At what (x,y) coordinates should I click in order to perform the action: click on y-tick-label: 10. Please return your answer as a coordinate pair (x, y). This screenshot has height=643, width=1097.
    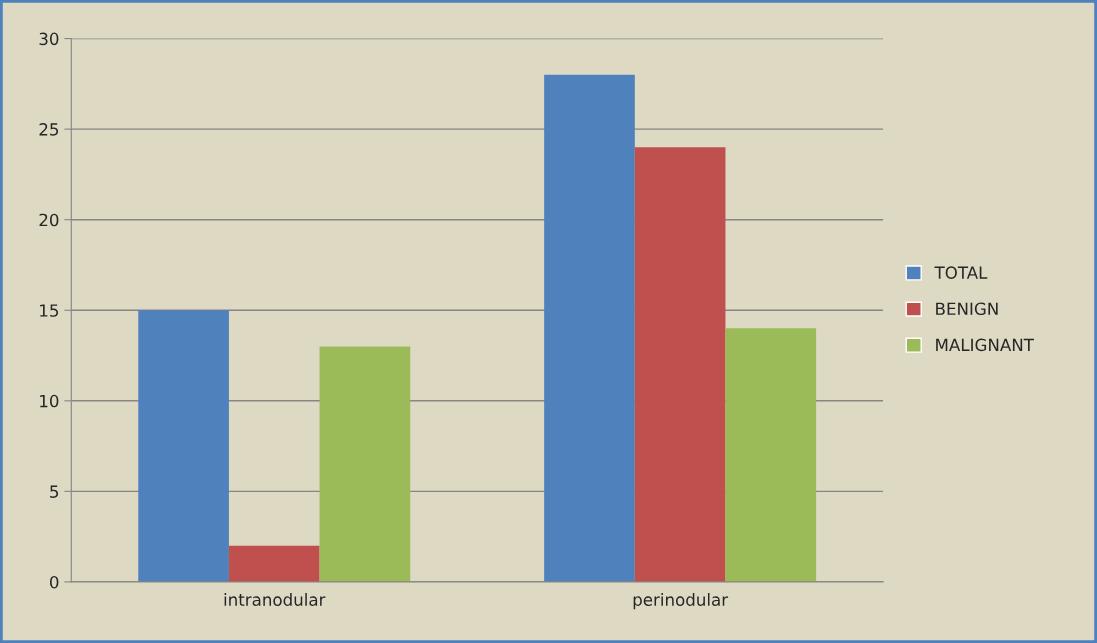
    Looking at the image, I should click on (49, 401).